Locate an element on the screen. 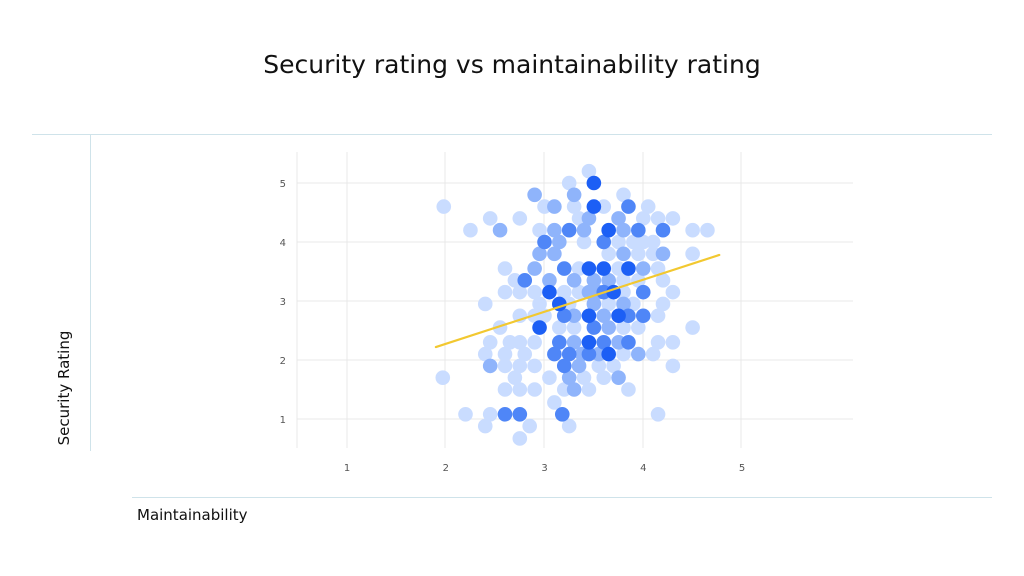 The image size is (1024, 576). data-points is located at coordinates (575, 304).